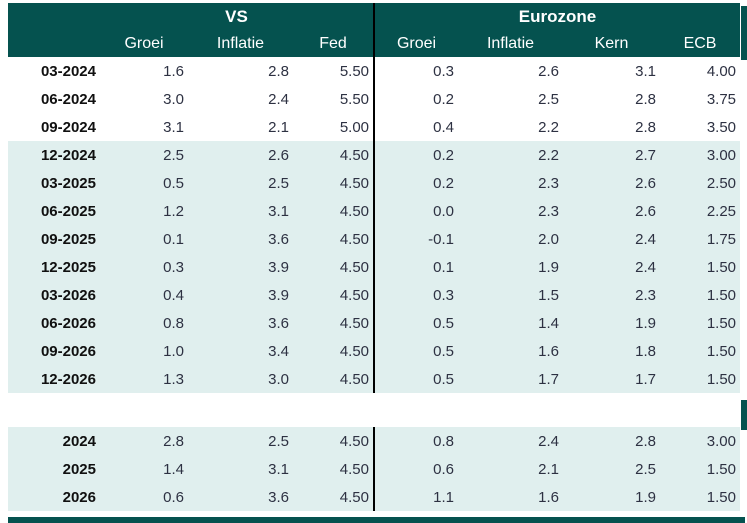 The image size is (747, 523). What do you see at coordinates (334, 43) in the screenshot?
I see `col-header-fed: Fed` at bounding box center [334, 43].